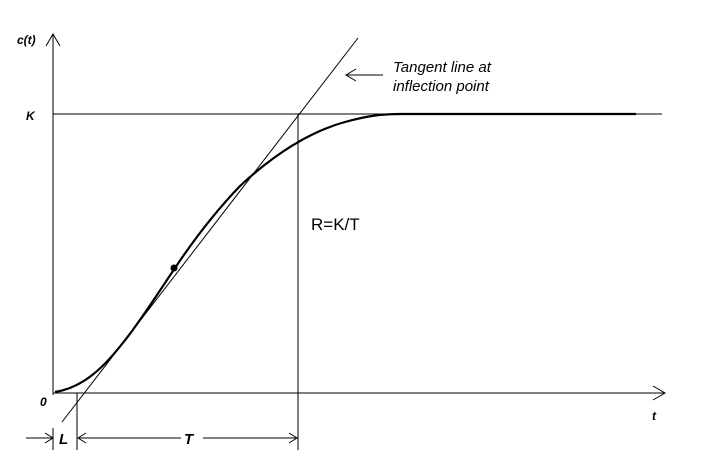 The width and height of the screenshot is (720, 450). Describe the element at coordinates (63, 439) in the screenshot. I see `l-label: L` at that location.